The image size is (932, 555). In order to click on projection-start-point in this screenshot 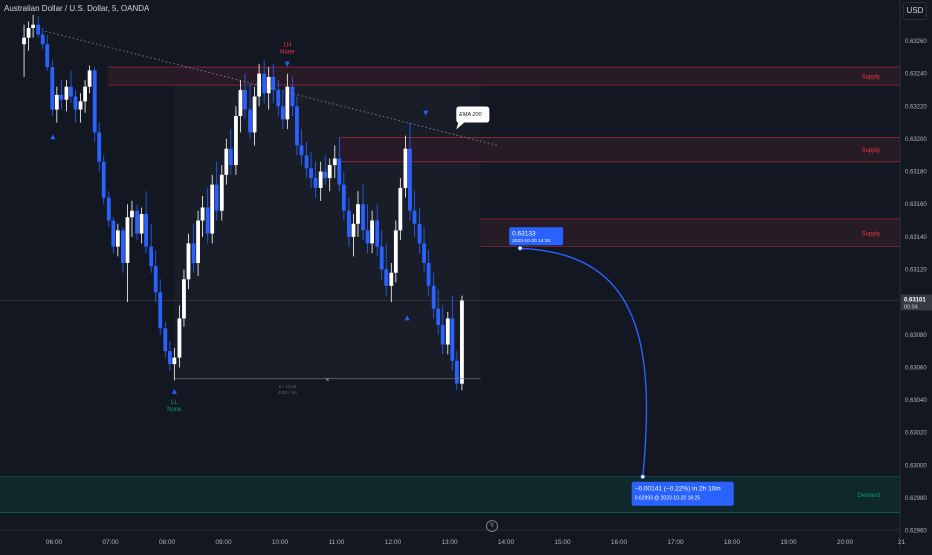, I will do `click(520, 248)`.